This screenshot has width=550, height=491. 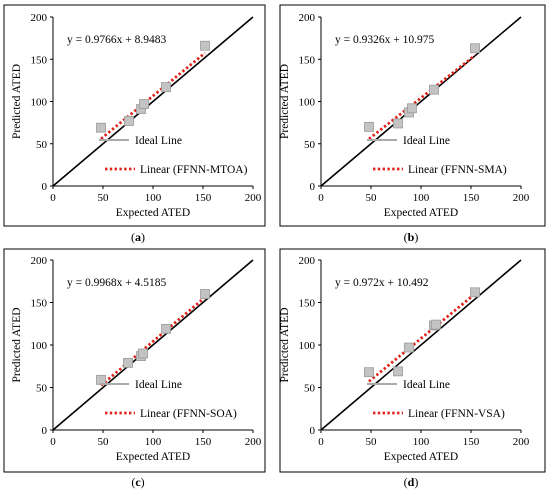 What do you see at coordinates (138, 237) in the screenshot?
I see `panel-label: (a)` at bounding box center [138, 237].